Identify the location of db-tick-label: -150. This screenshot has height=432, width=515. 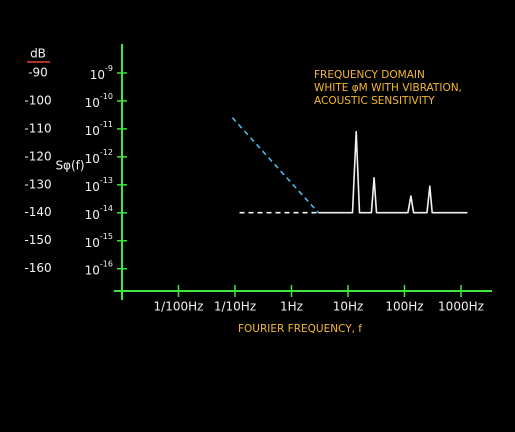
(37, 240).